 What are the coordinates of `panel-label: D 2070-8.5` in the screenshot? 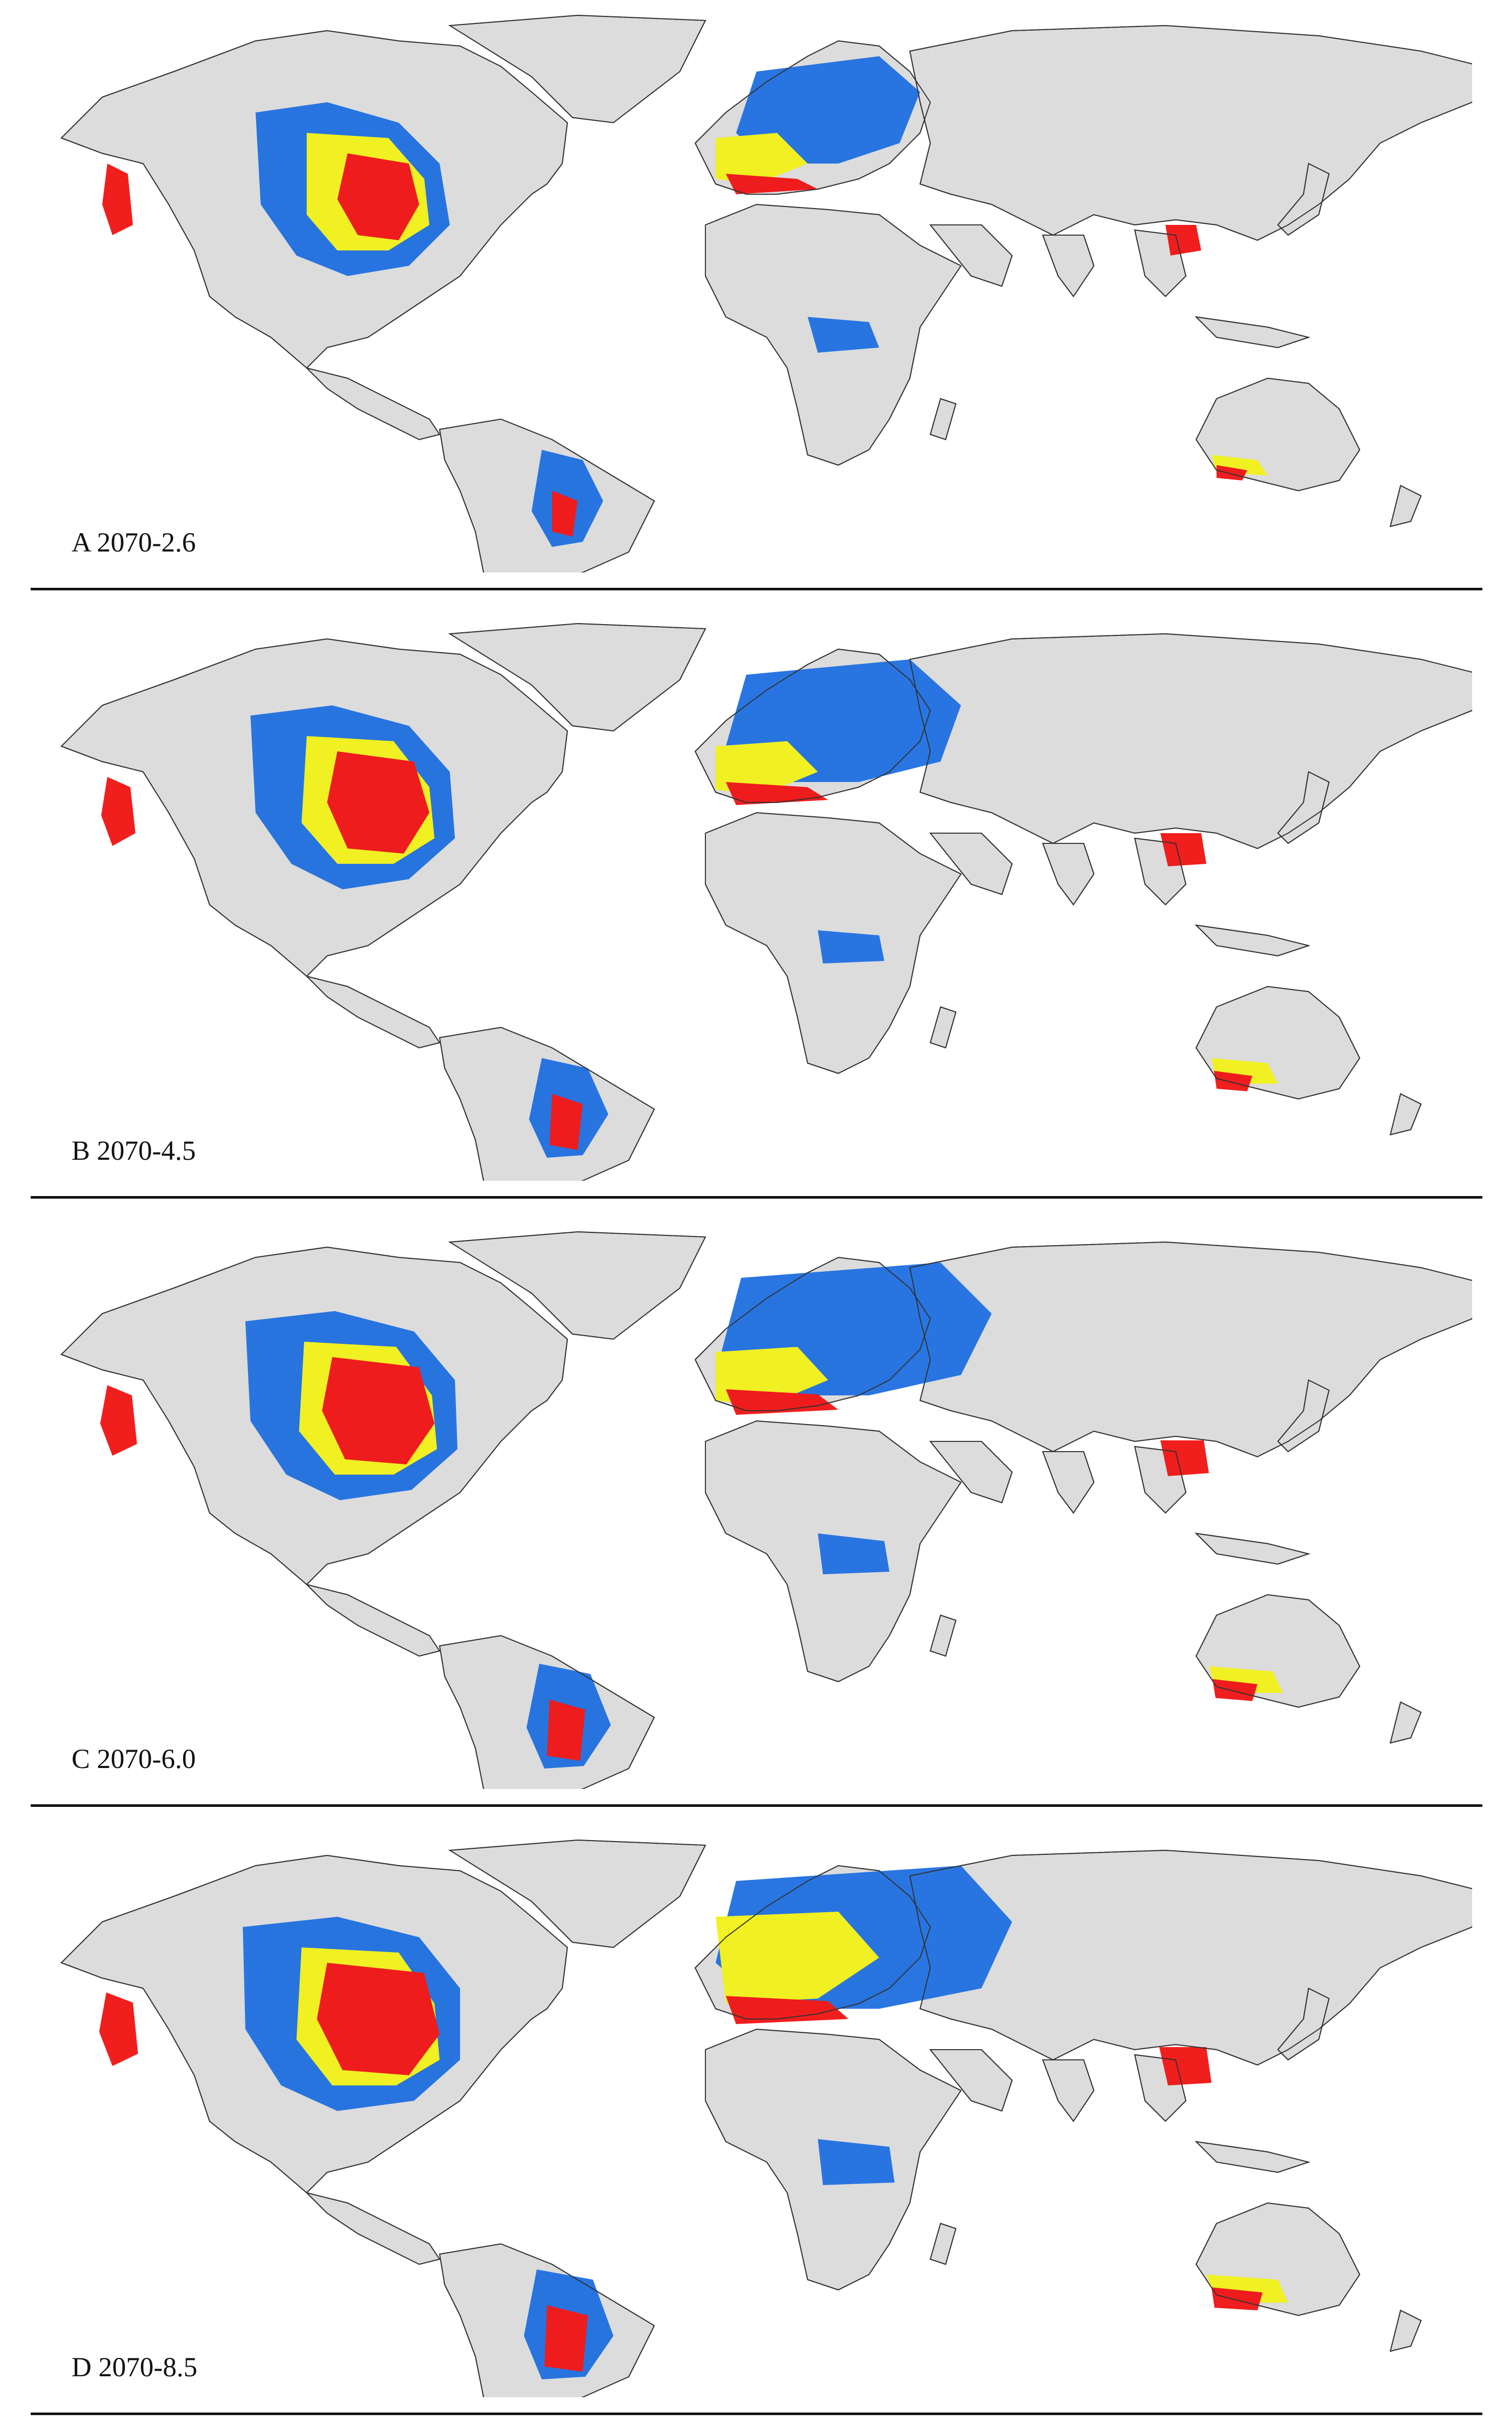 It's located at (134, 2367).